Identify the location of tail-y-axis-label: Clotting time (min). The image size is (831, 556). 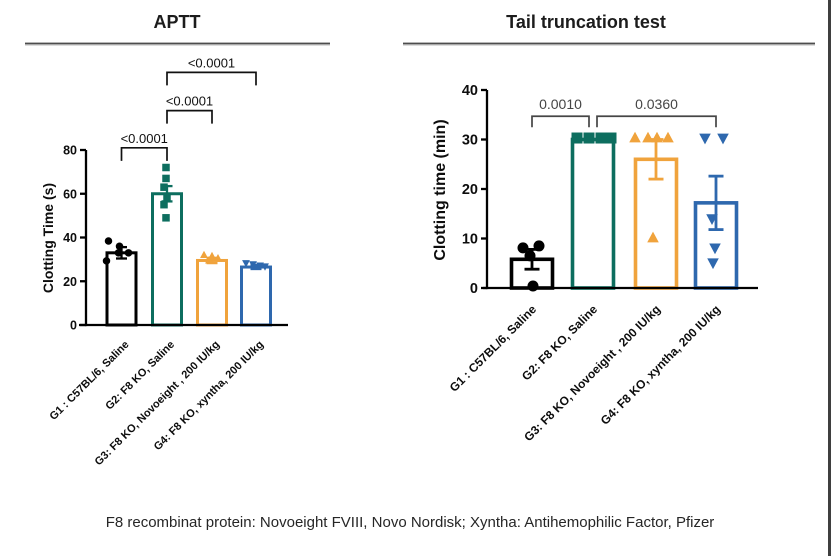
(440, 189).